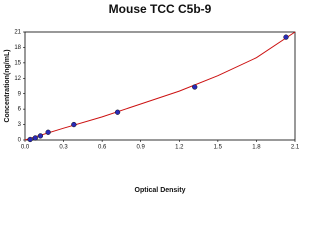 This screenshot has width=320, height=240. What do you see at coordinates (7, 85) in the screenshot?
I see `y-axis-label: Concentration(ng/mL)` at bounding box center [7, 85].